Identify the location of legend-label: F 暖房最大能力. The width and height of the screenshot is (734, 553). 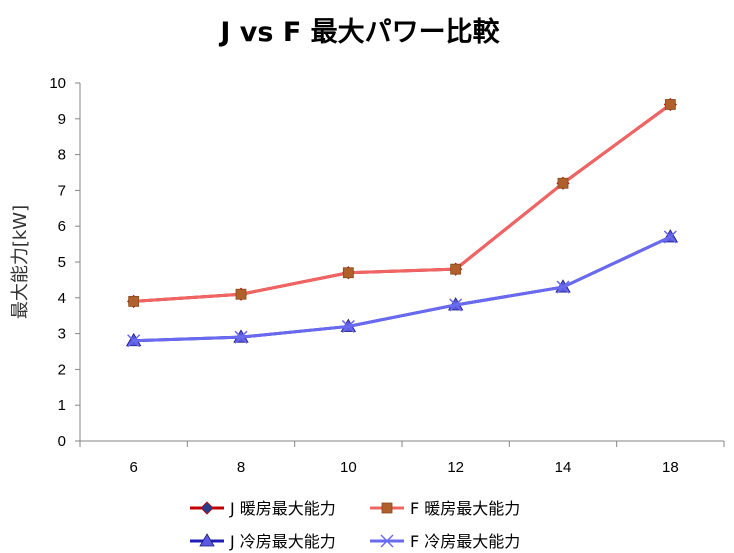
(465, 508).